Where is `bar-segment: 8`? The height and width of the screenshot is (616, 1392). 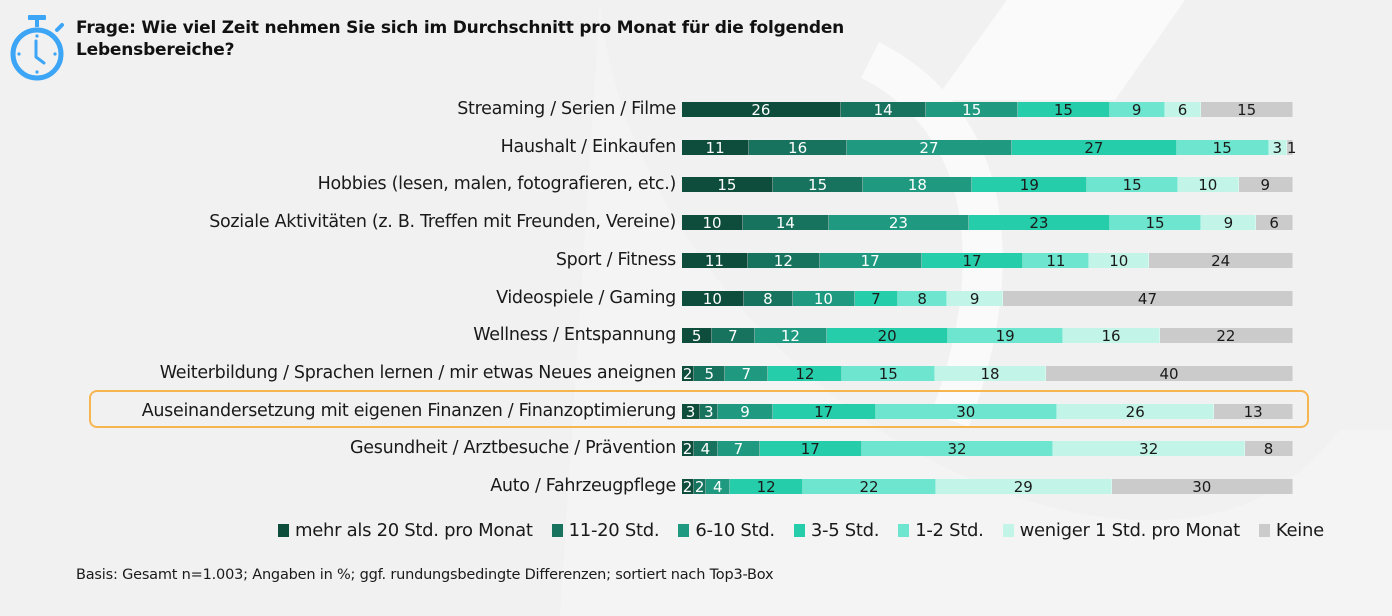 bar-segment: 8 is located at coordinates (1269, 449).